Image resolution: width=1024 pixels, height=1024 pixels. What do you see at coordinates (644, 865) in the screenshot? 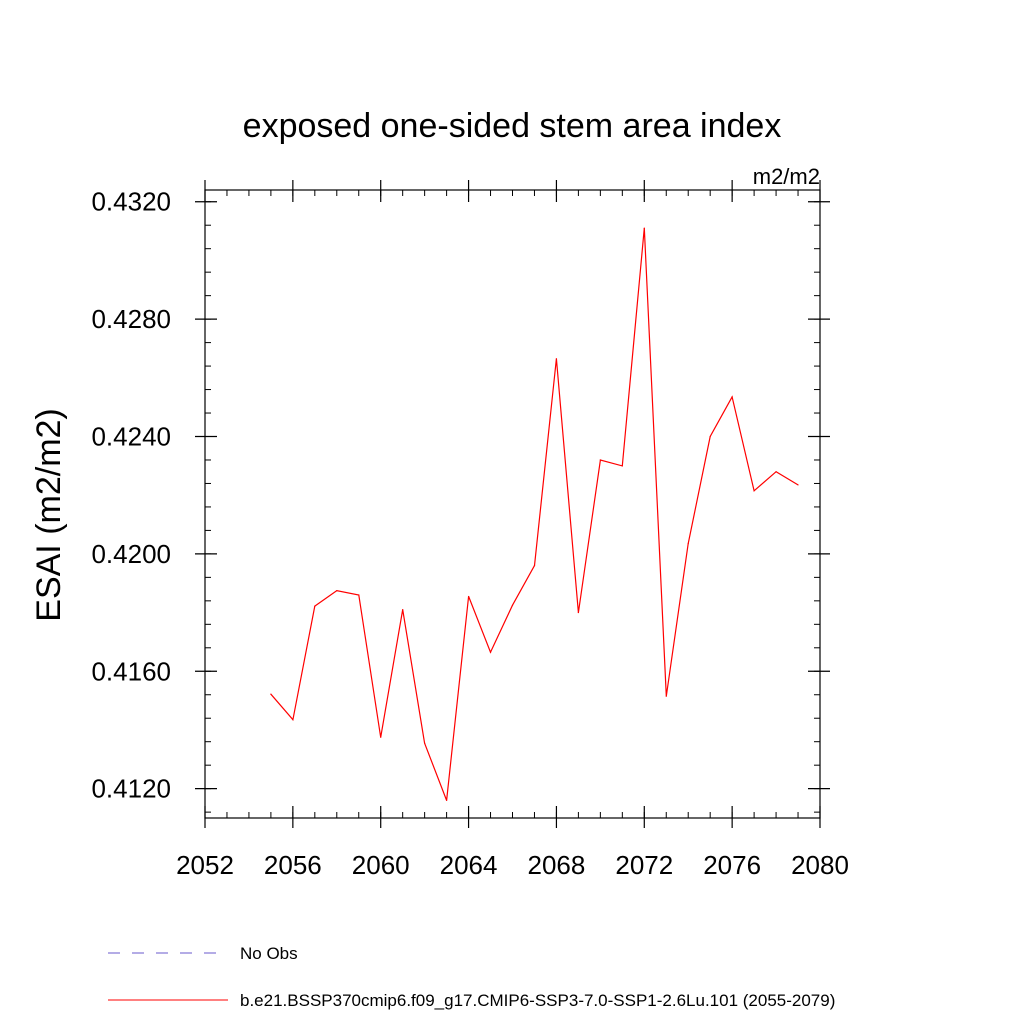
I see `x-tick-label: 2072` at bounding box center [644, 865].